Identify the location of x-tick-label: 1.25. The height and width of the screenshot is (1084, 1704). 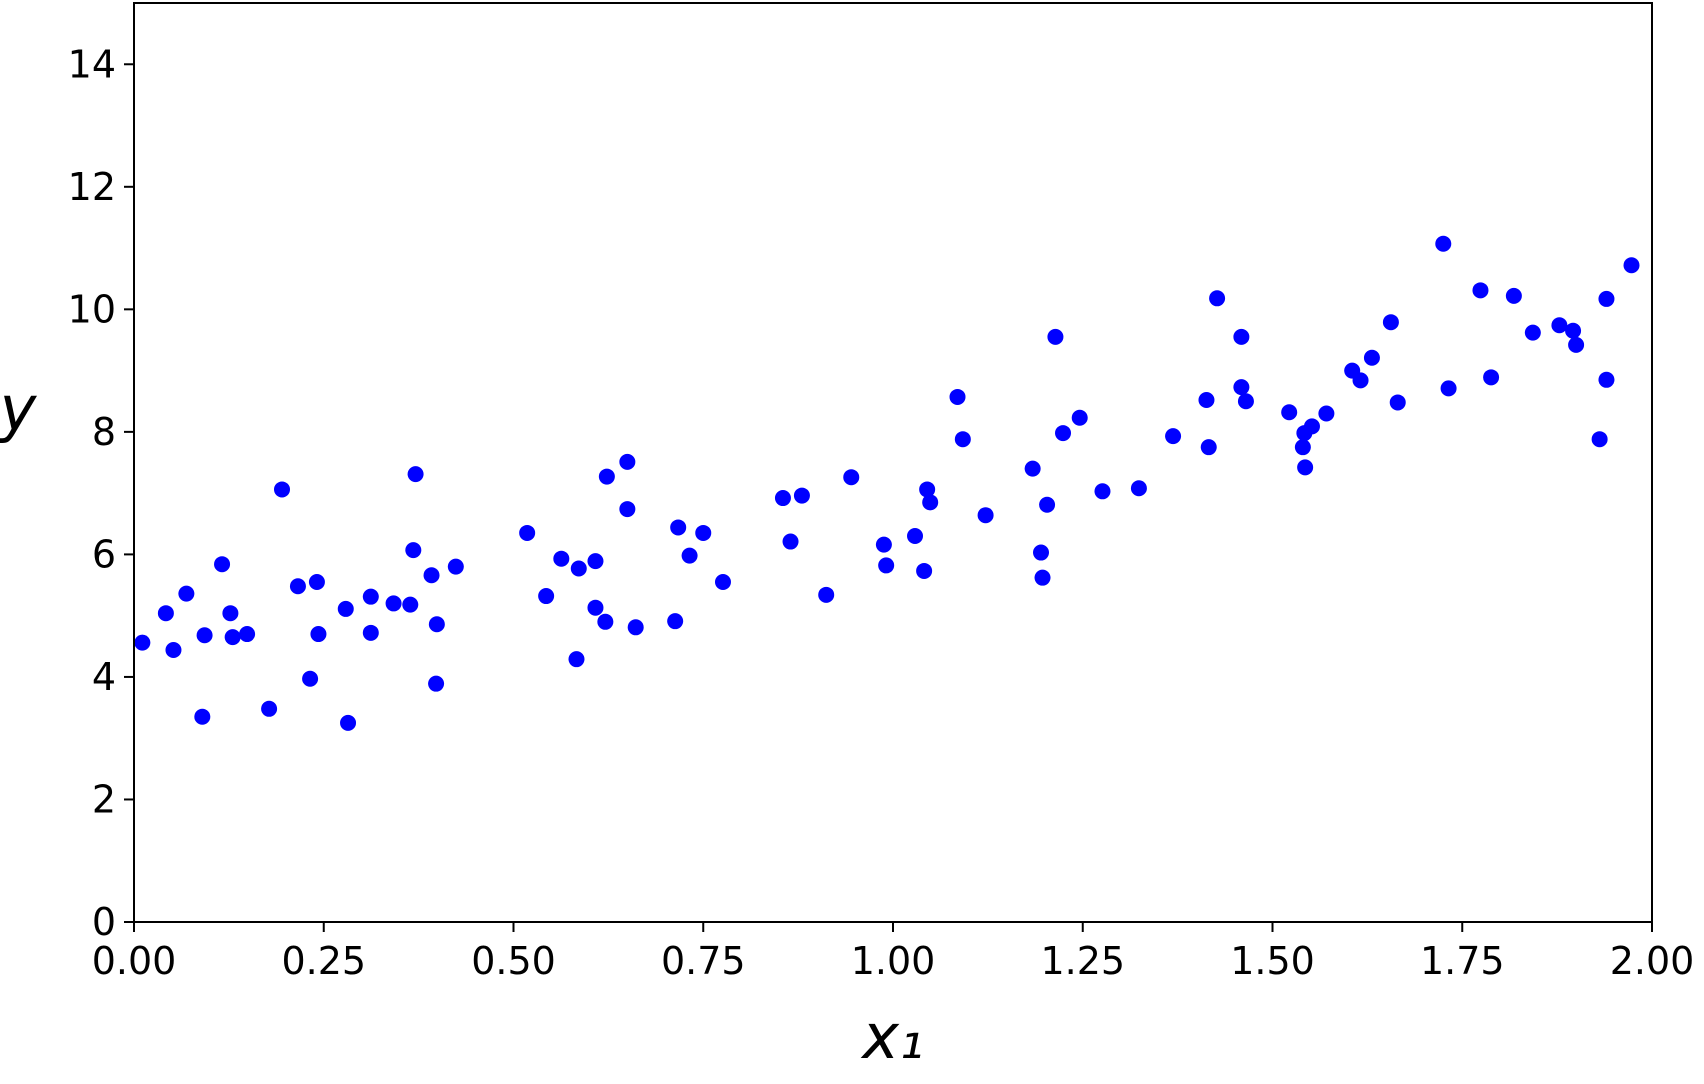
(1082, 961).